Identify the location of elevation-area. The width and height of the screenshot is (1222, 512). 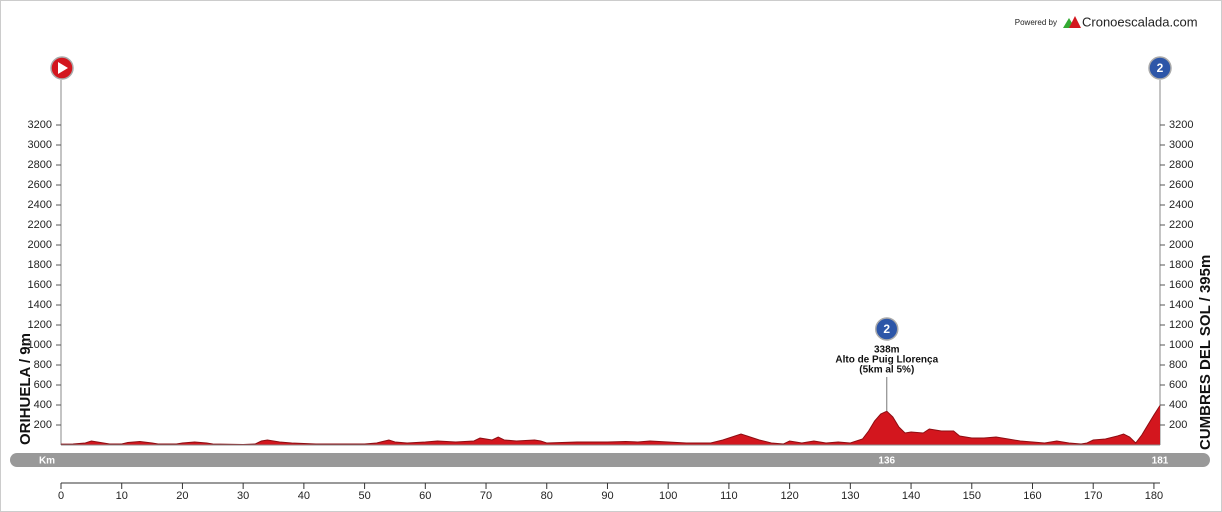
(610, 425).